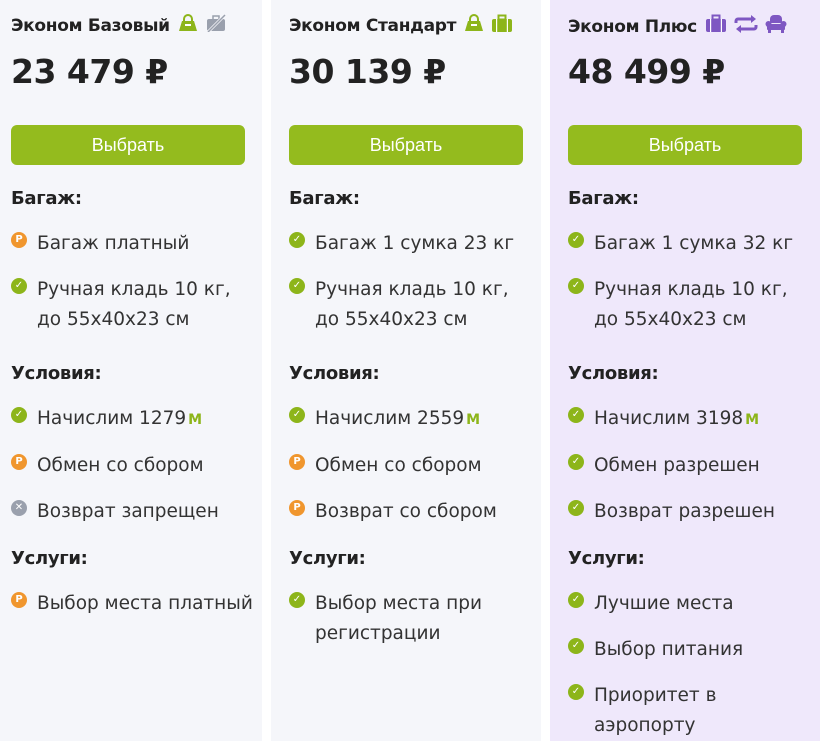 Image resolution: width=820 pixels, height=741 pixels. What do you see at coordinates (19, 508) in the screenshot?
I see `cross-icon: ✕` at bounding box center [19, 508].